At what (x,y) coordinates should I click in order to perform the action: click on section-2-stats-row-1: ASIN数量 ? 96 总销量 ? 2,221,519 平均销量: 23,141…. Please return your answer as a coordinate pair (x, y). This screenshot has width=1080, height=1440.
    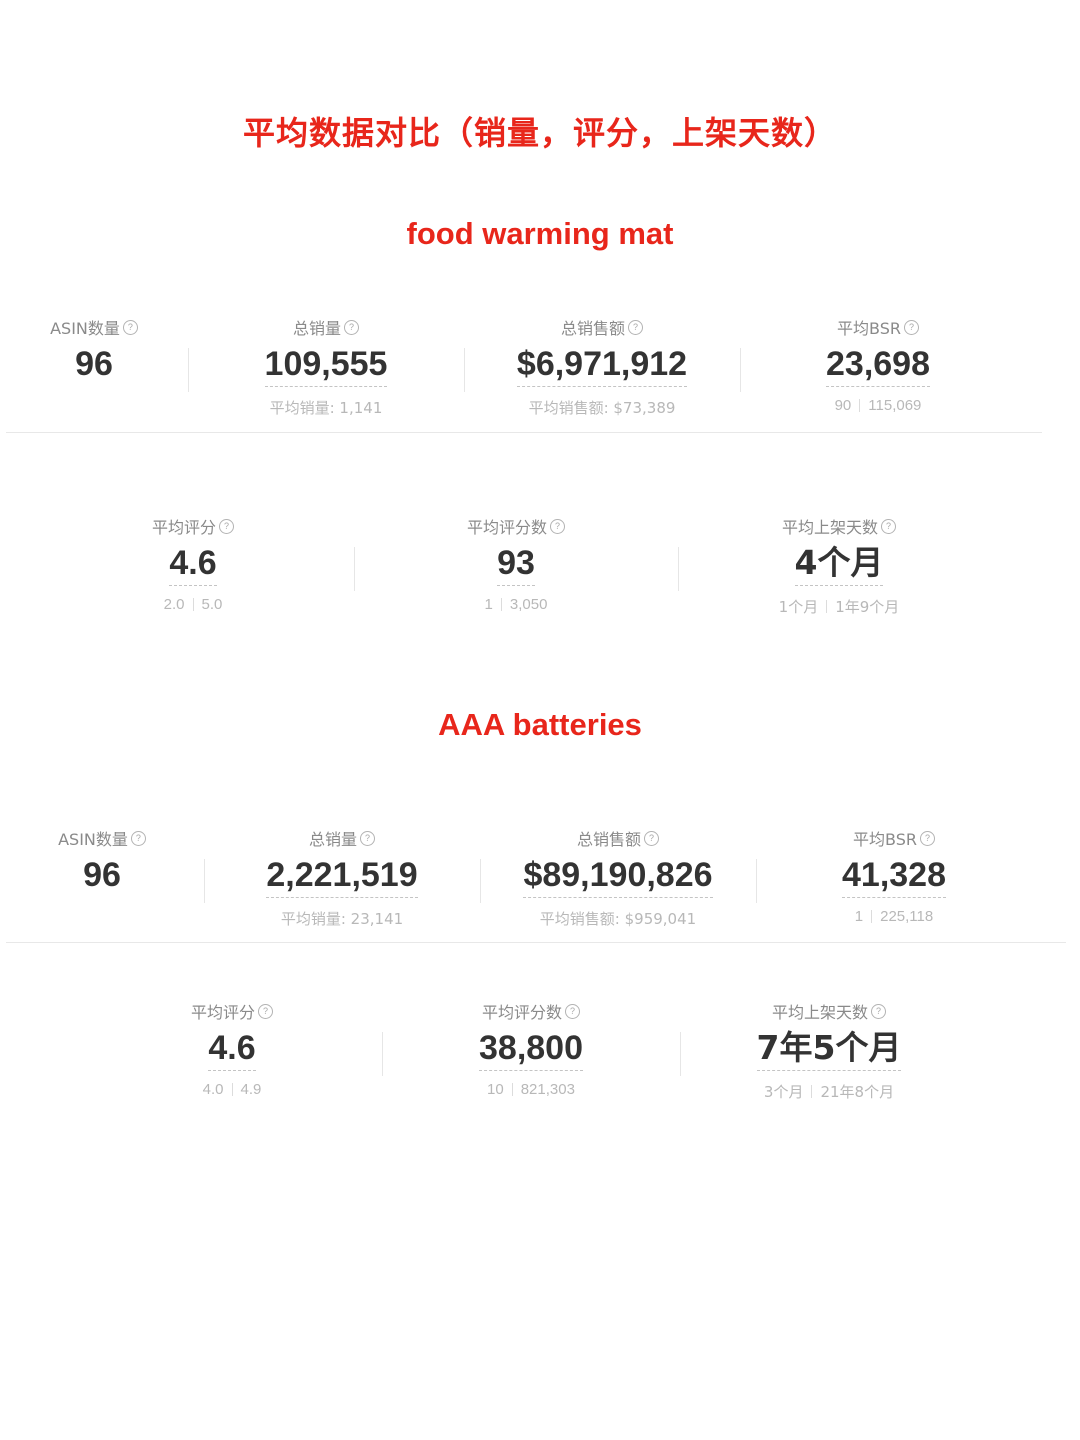
    Looking at the image, I should click on (516, 878).